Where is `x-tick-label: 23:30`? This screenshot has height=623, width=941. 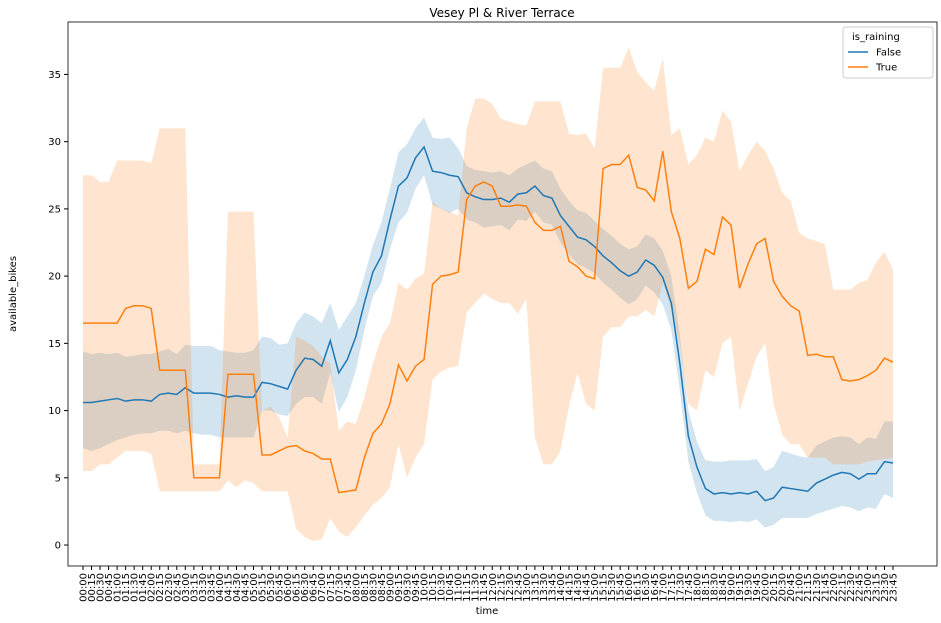
x-tick-label: 23:30 is located at coordinates (885, 587).